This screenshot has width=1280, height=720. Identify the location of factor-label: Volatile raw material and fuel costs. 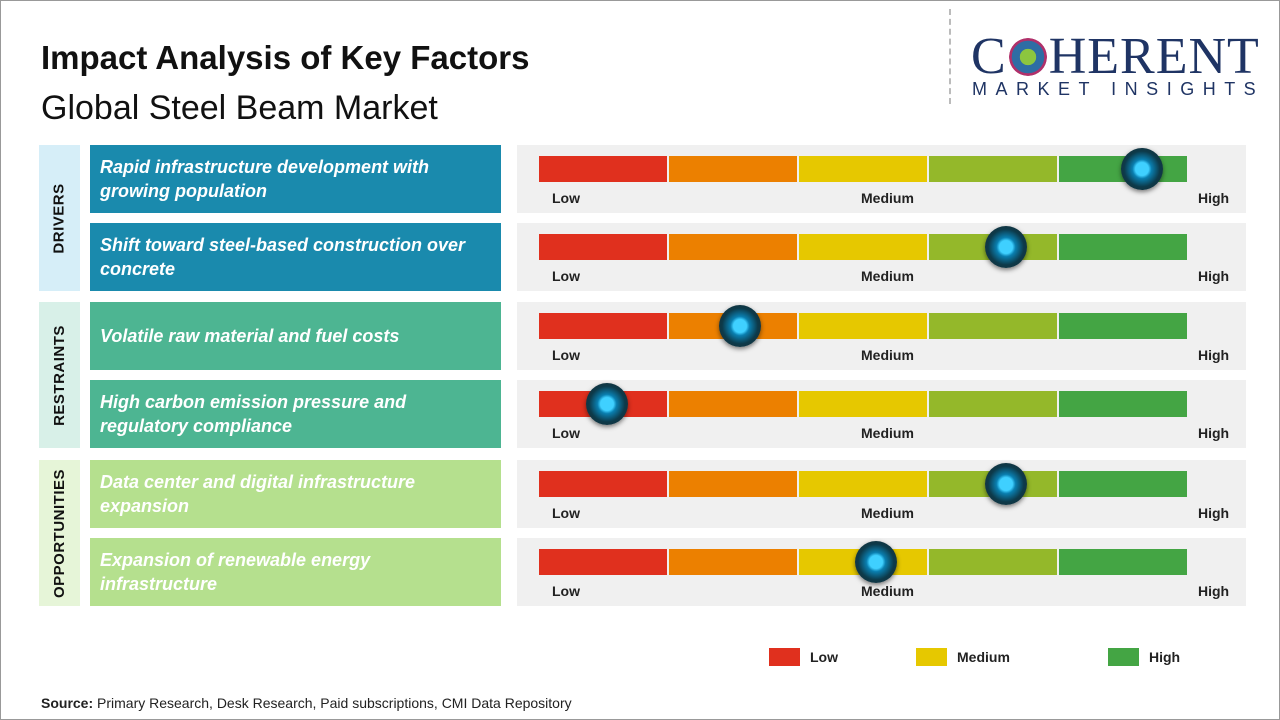
(295, 336).